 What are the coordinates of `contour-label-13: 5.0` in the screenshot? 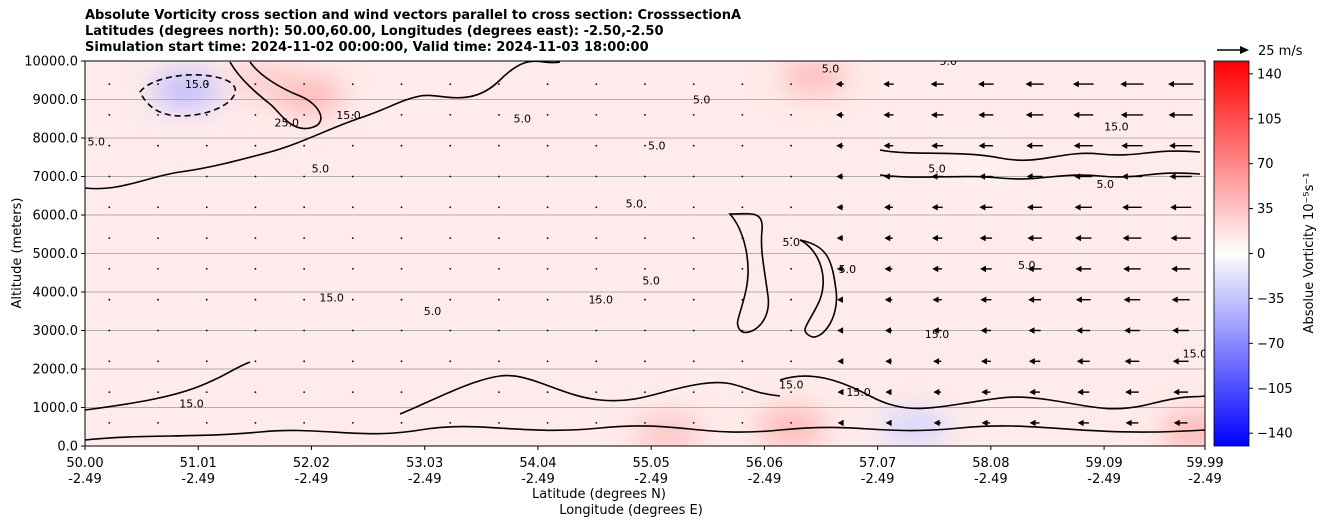 It's located at (848, 269).